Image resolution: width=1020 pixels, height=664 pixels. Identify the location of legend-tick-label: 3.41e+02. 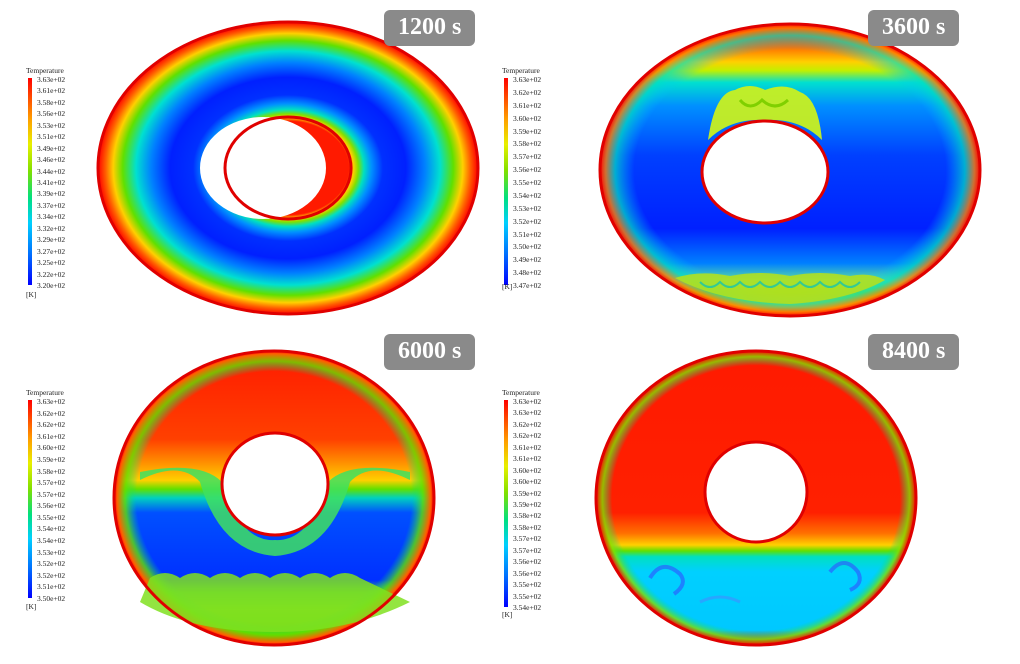
(51, 182).